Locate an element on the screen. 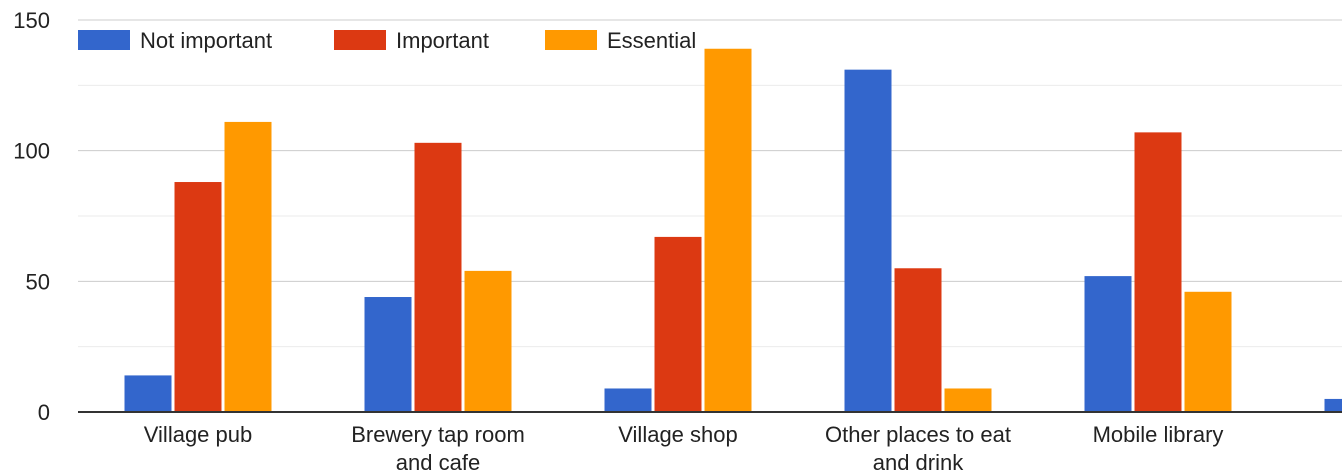  y-tick-label: 50 is located at coordinates (38, 281).